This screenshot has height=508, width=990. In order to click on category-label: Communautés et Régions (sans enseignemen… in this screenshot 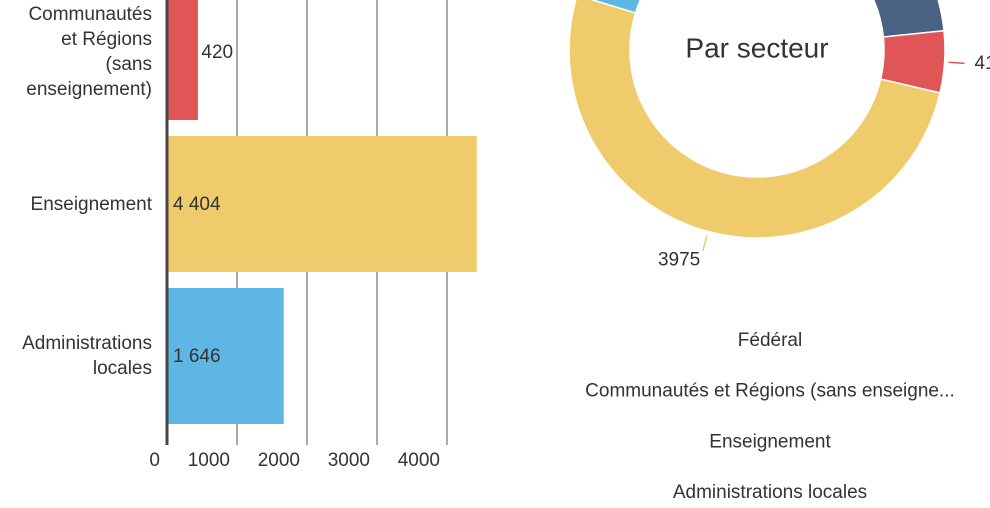, I will do `click(89, 52)`.